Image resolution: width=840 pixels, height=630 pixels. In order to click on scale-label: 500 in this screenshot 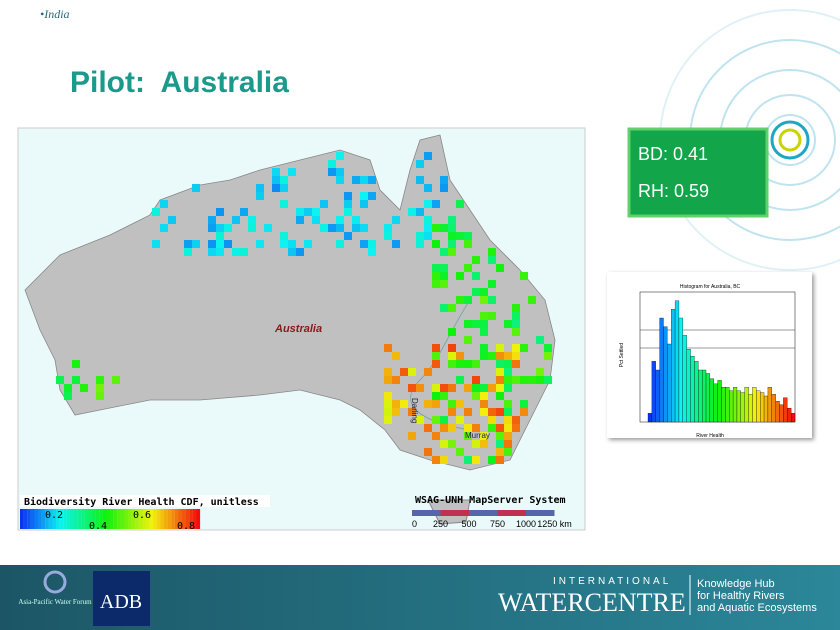, I will do `click(468, 524)`.